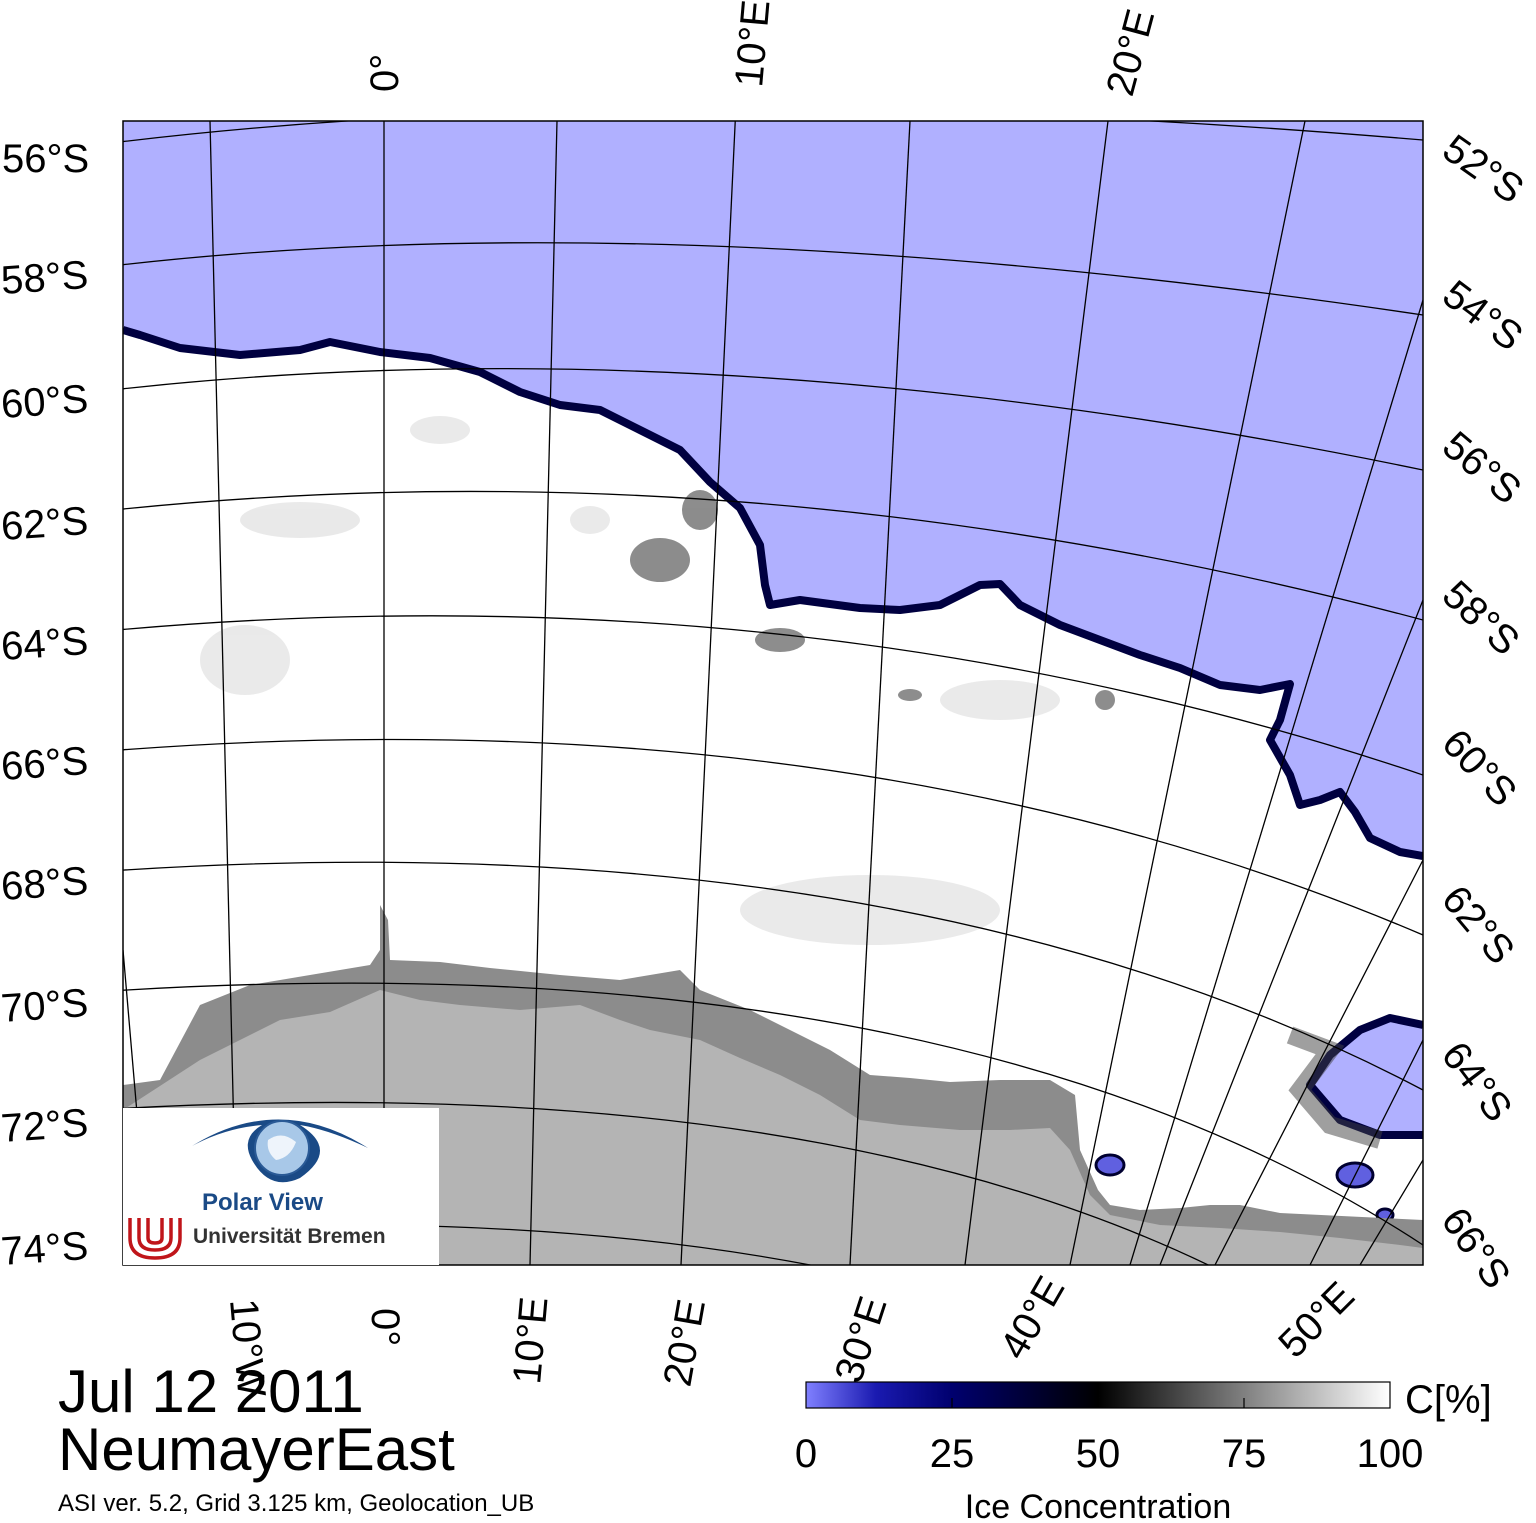  What do you see at coordinates (1316, 1320) in the screenshot?
I see `lon-label-50e-bottom: 50°E` at bounding box center [1316, 1320].